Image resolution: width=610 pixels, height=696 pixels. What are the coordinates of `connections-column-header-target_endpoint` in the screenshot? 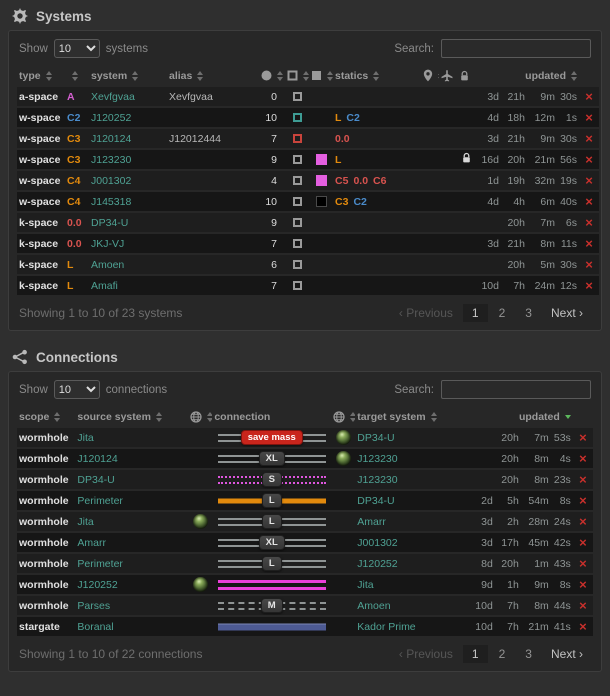 It's located at (343, 417).